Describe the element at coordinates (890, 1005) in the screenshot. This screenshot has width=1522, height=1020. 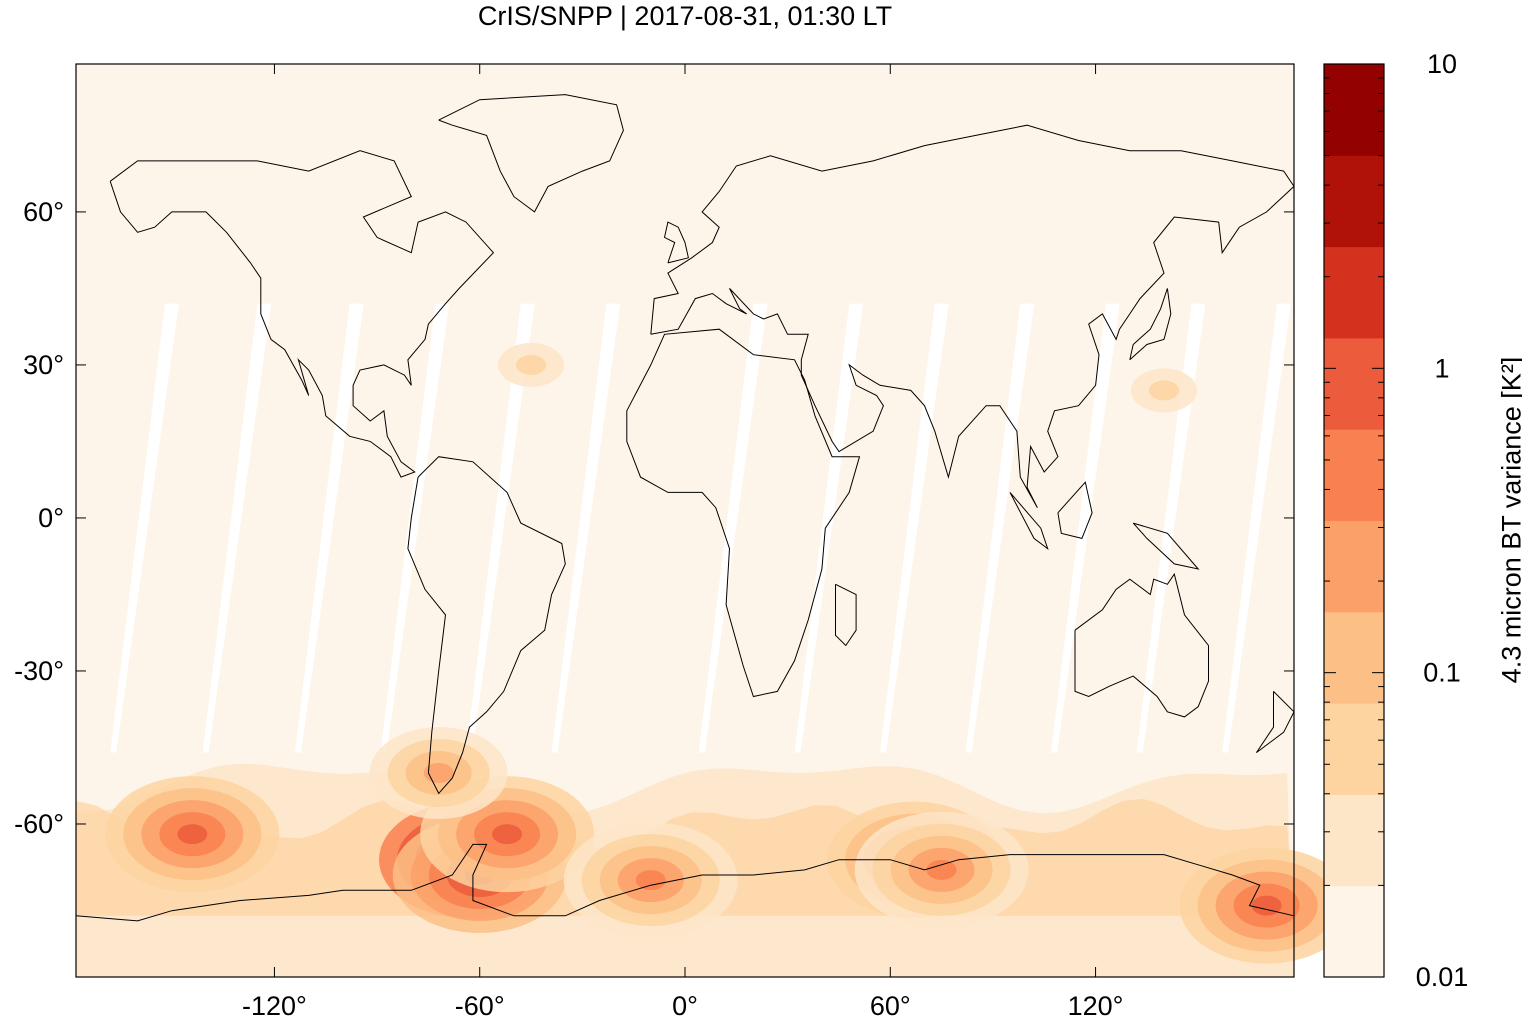
I see `x-tick-label: 60°` at that location.